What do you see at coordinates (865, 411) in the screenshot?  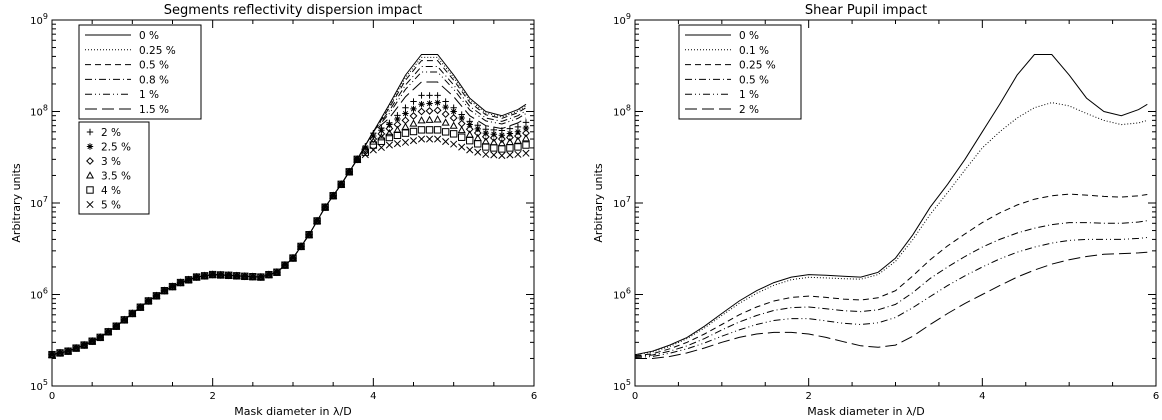 I see `x-axis-label: Mask diameter in λ/D` at bounding box center [865, 411].